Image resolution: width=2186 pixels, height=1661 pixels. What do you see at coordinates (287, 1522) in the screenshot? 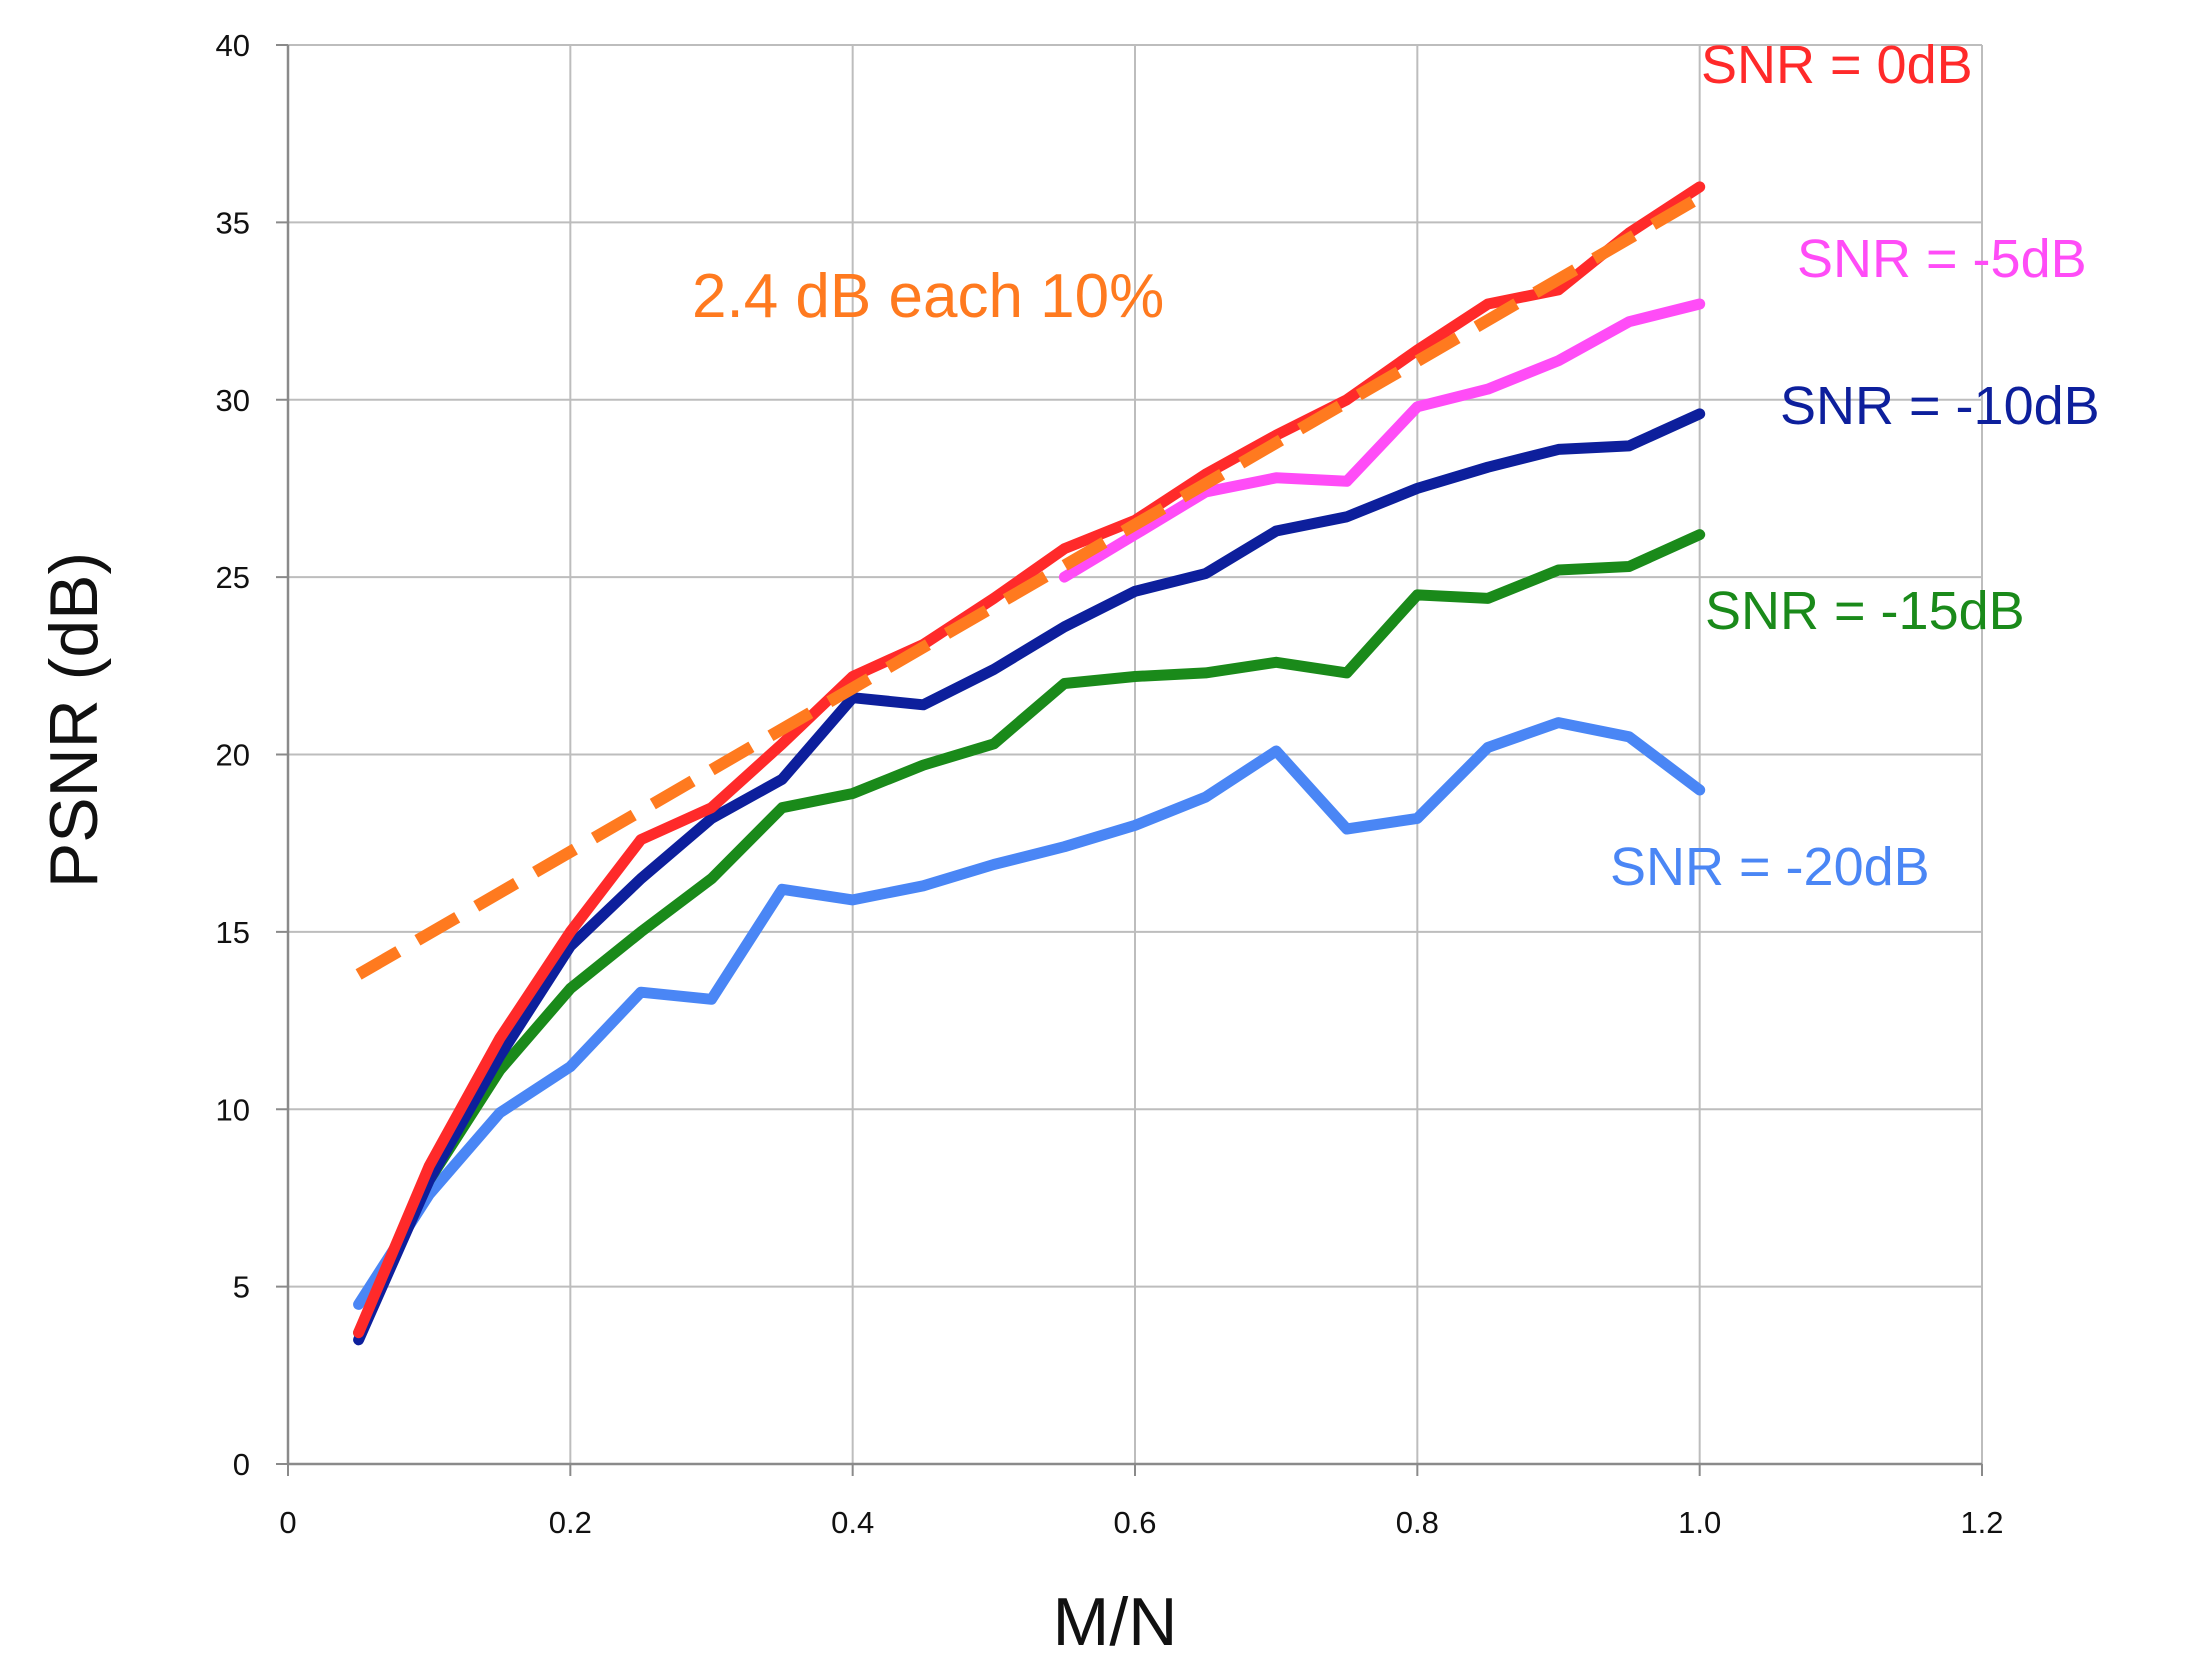
I see `x-tick-label: 0` at bounding box center [287, 1522].